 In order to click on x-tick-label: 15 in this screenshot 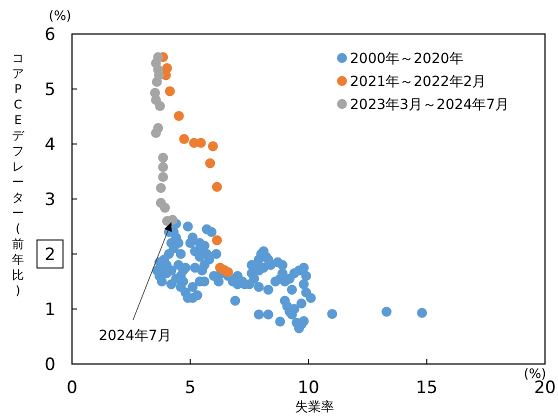, I will do `click(427, 388)`.